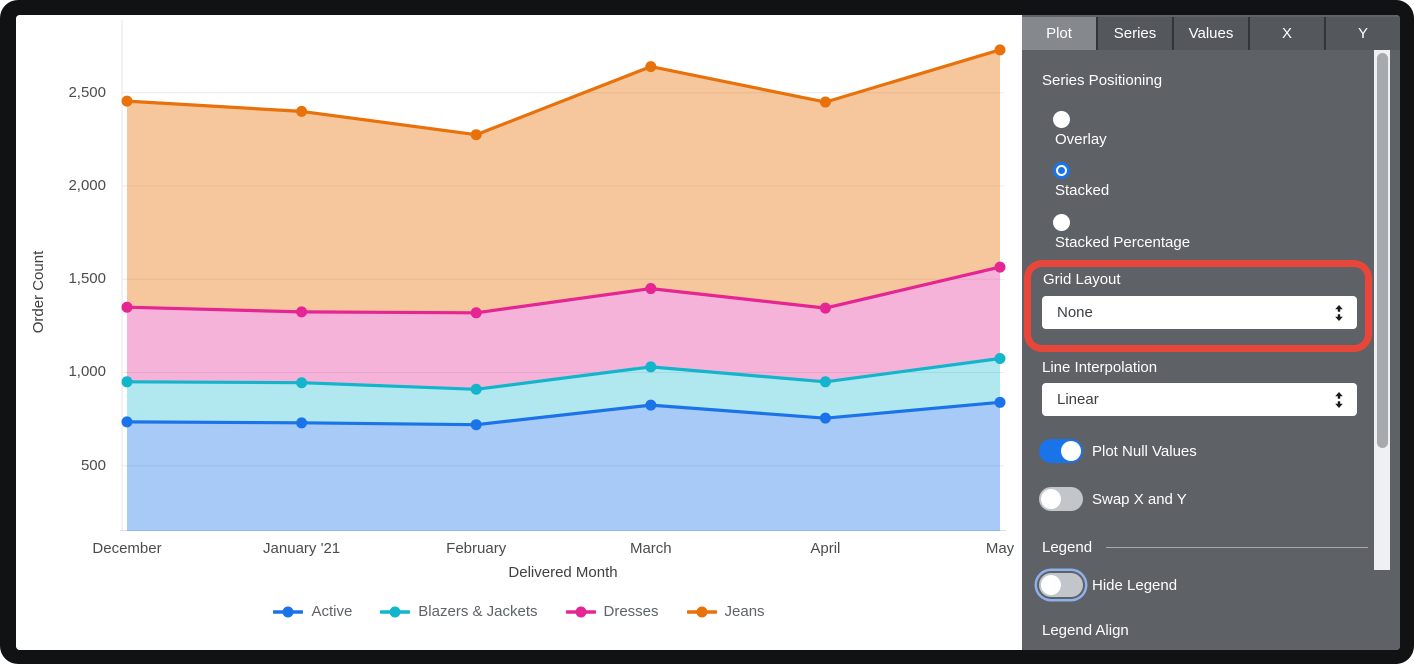 The width and height of the screenshot is (1414, 664). What do you see at coordinates (87, 372) in the screenshot?
I see `y-tick-label: 1,000` at bounding box center [87, 372].